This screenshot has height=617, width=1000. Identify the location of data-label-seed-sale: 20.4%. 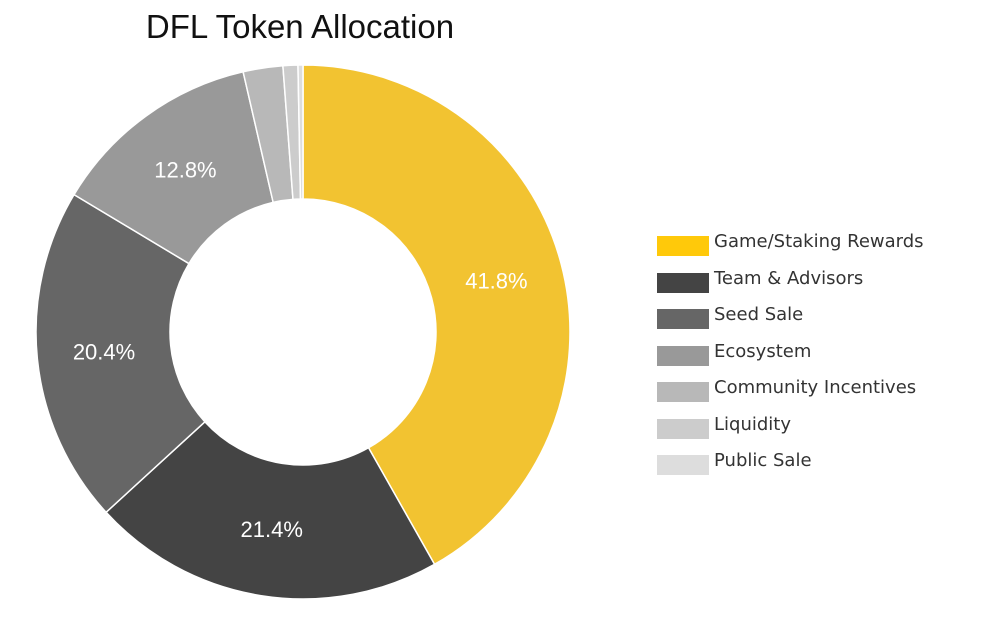
(104, 352).